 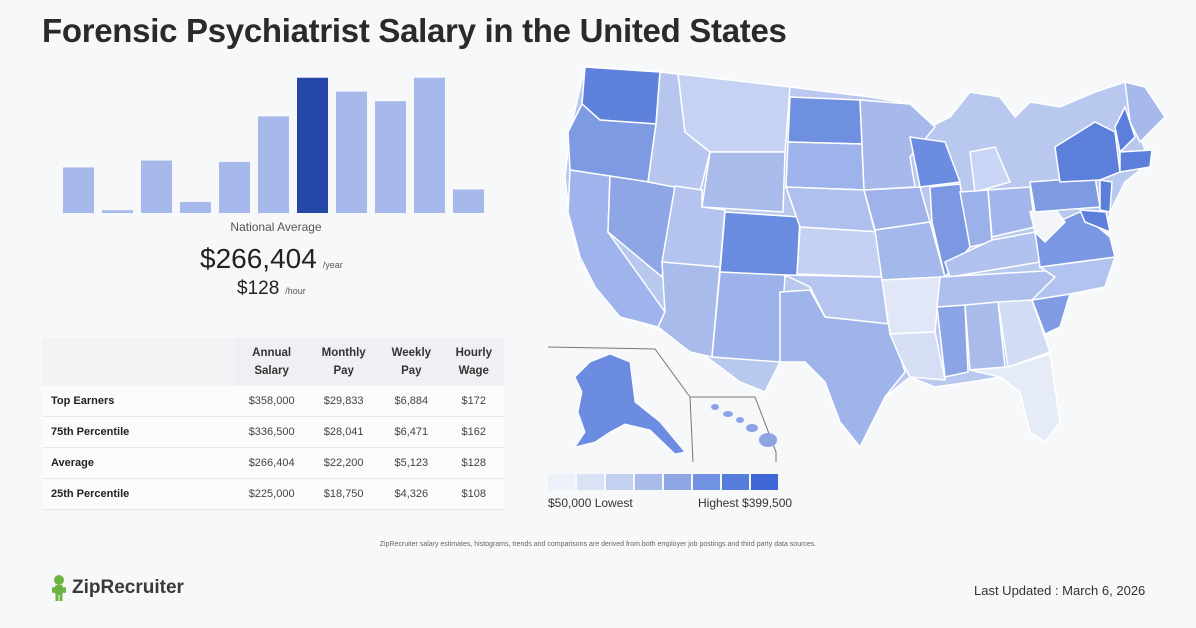 What do you see at coordinates (138, 401) in the screenshot?
I see `row-label: Top Earners` at bounding box center [138, 401].